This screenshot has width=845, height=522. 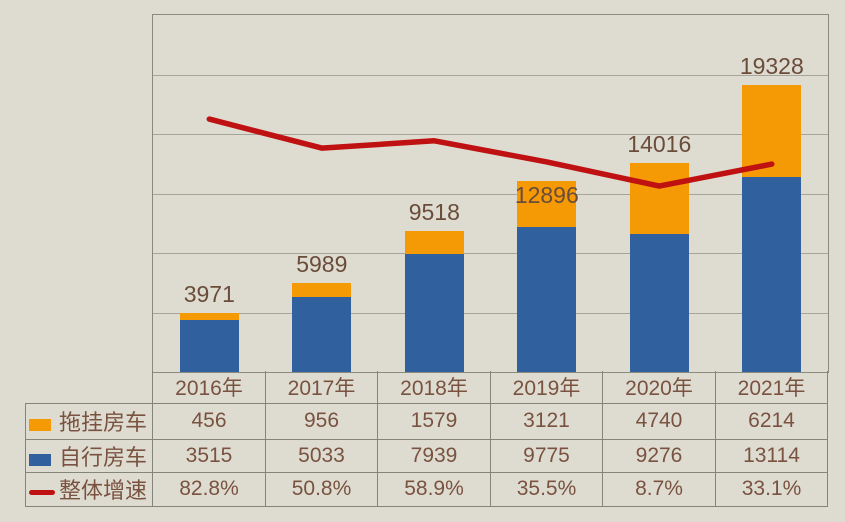 I want to click on value-cell: 3121, so click(x=546, y=421).